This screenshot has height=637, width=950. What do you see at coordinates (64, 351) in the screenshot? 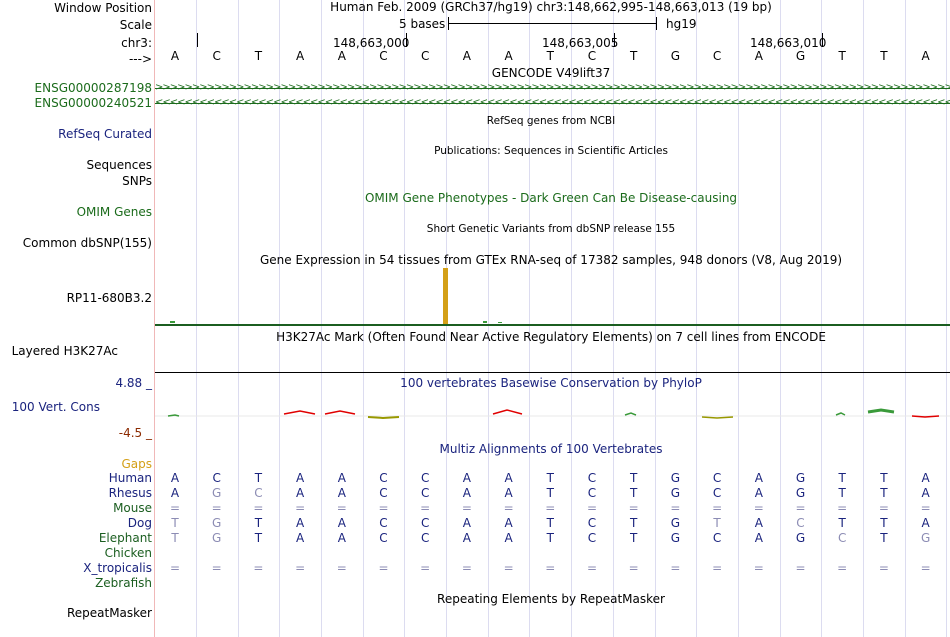
I see `h3k27ac-track-label: Layered H3K27Ac` at bounding box center [64, 351].